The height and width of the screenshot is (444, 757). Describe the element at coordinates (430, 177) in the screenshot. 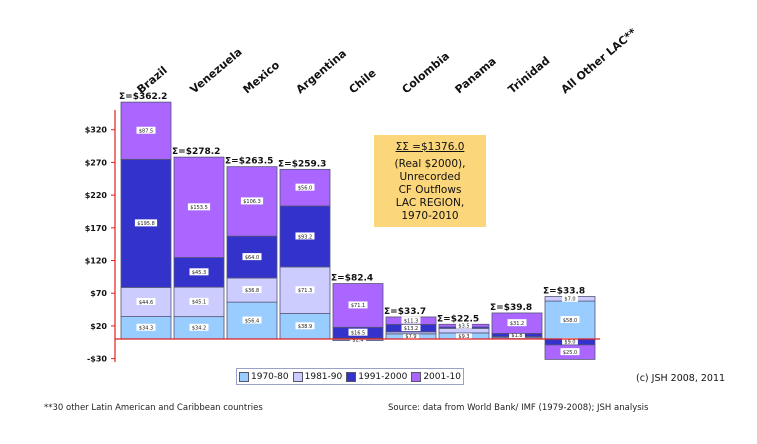

I see `annotation-line: Unrecorded` at that location.